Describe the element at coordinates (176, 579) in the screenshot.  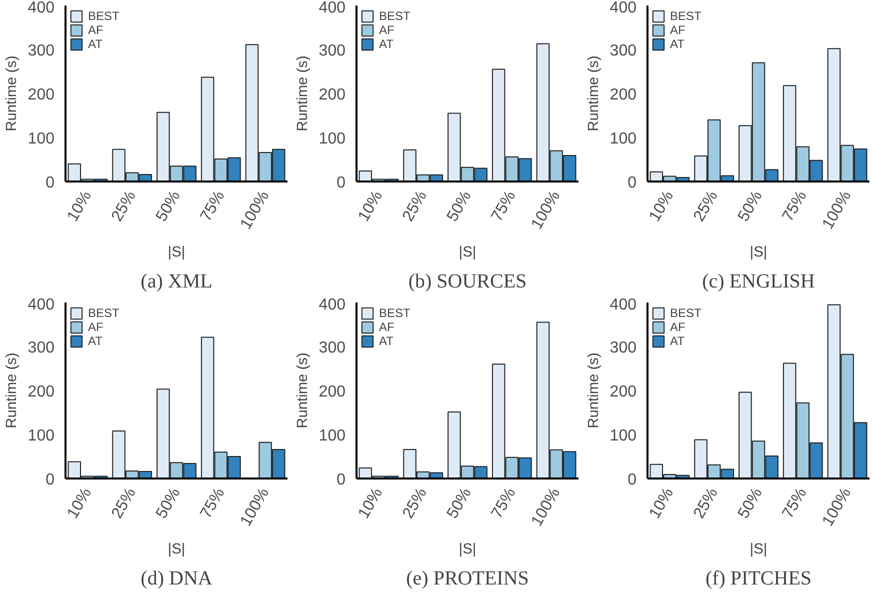
I see `text: (d) DNA` at that location.